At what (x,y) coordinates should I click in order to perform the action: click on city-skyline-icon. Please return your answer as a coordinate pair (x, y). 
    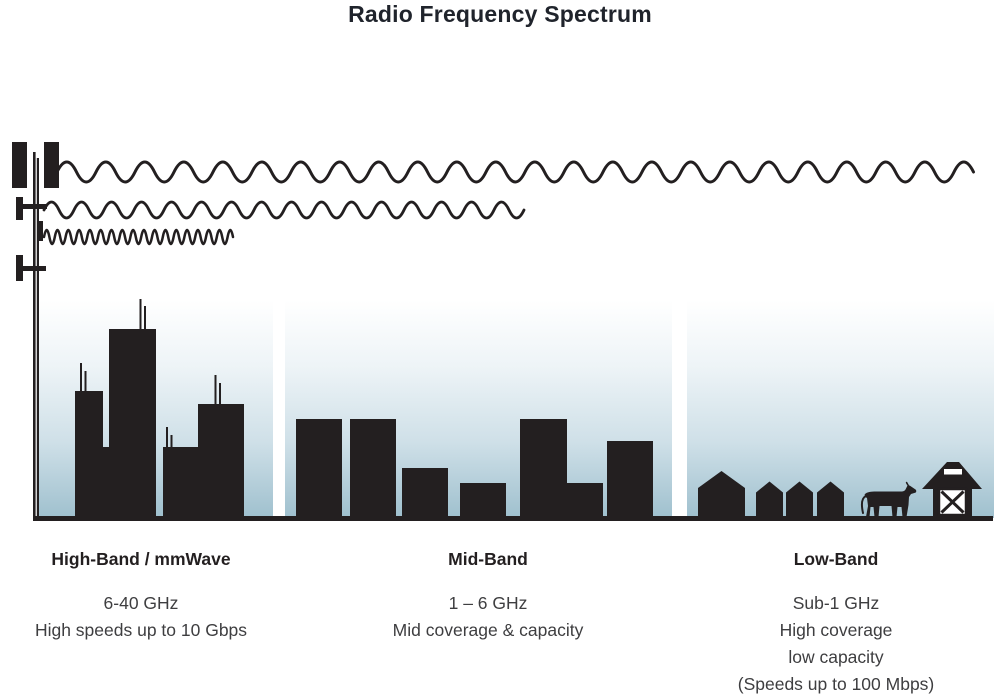
    Looking at the image, I should click on (159, 408).